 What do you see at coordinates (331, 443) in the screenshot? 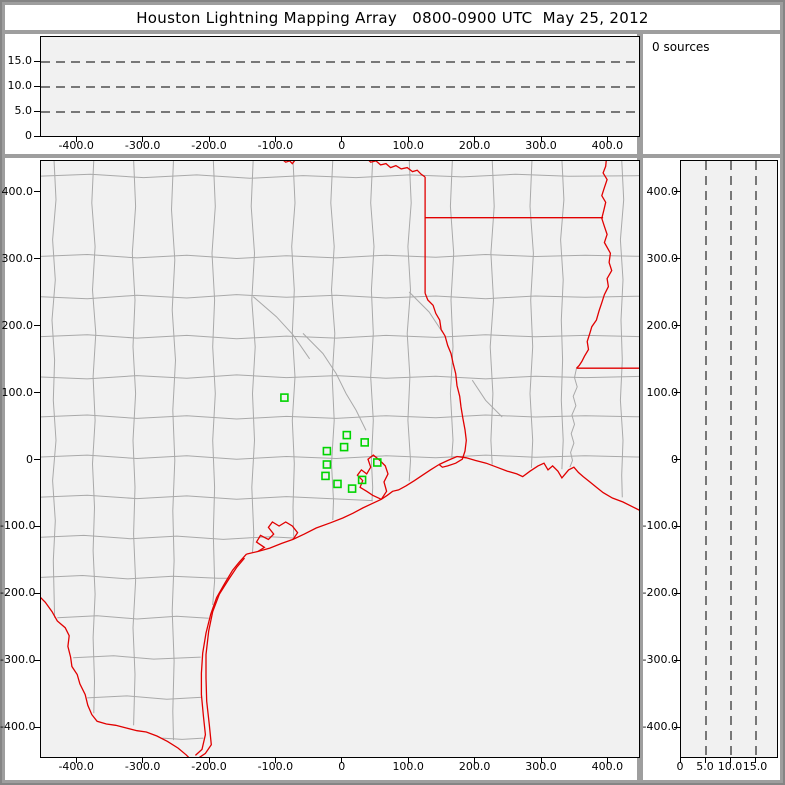
I see `station-markers` at bounding box center [331, 443].